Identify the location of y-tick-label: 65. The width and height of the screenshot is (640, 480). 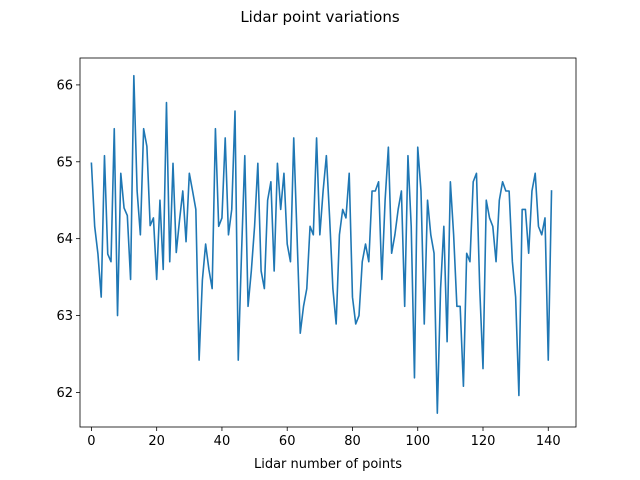
(64, 162).